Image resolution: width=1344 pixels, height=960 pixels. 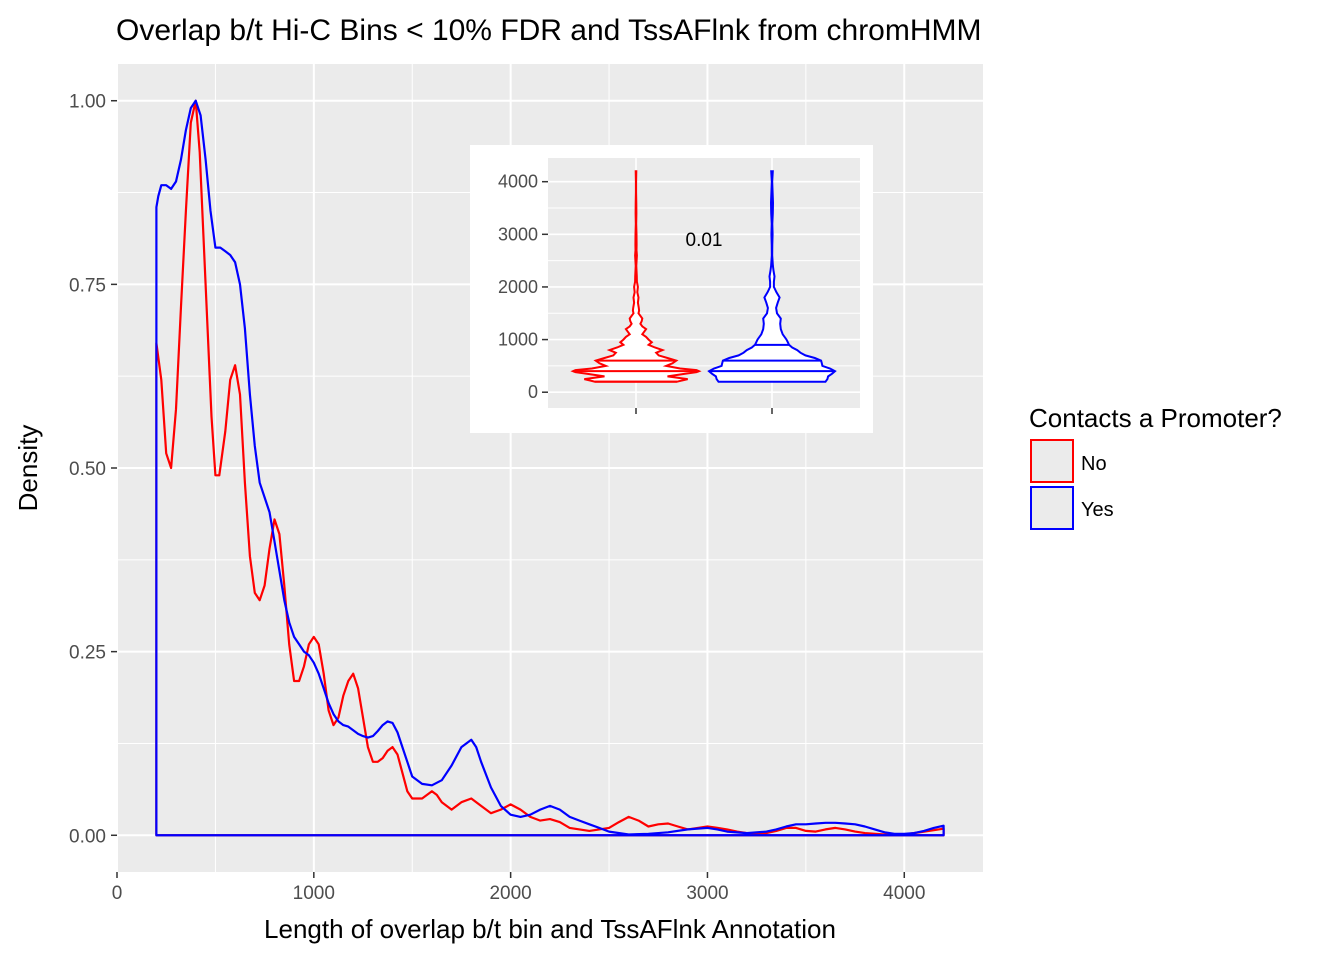 I want to click on inset-y-tick-label: 4000, so click(x=518, y=182).